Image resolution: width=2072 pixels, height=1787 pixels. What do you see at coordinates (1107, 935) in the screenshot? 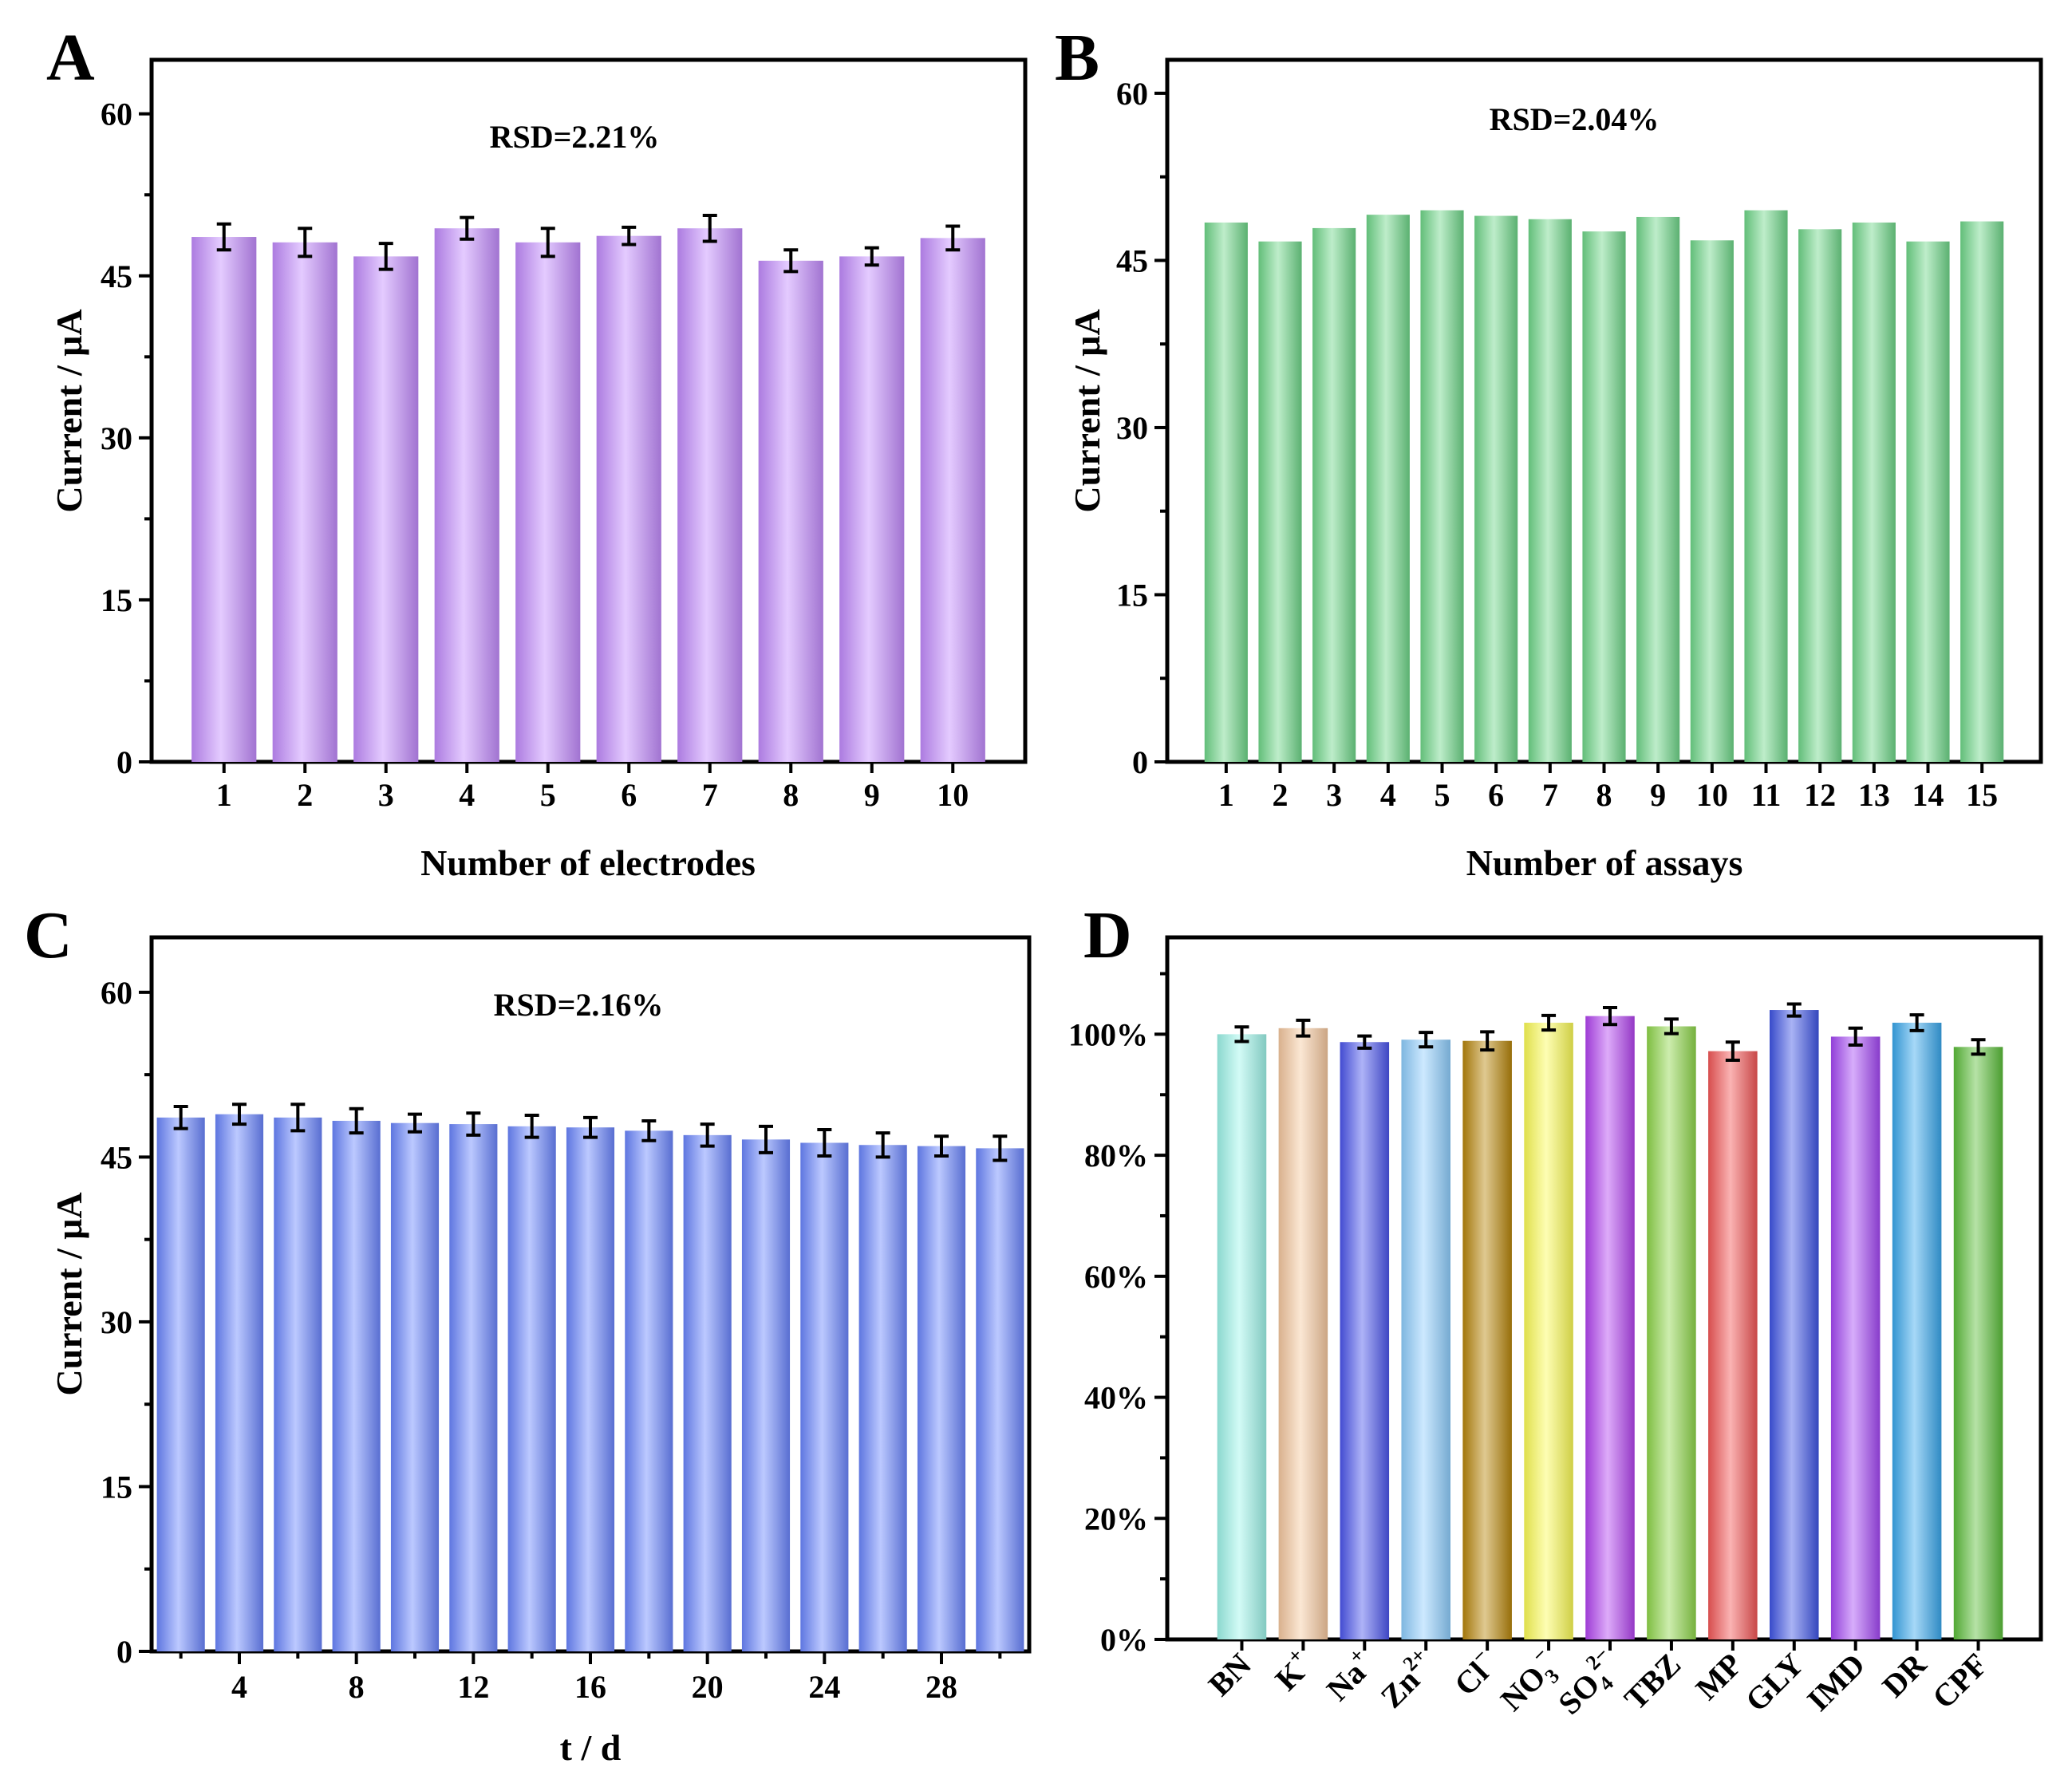
I see `panel-letter-d: D` at bounding box center [1107, 935].